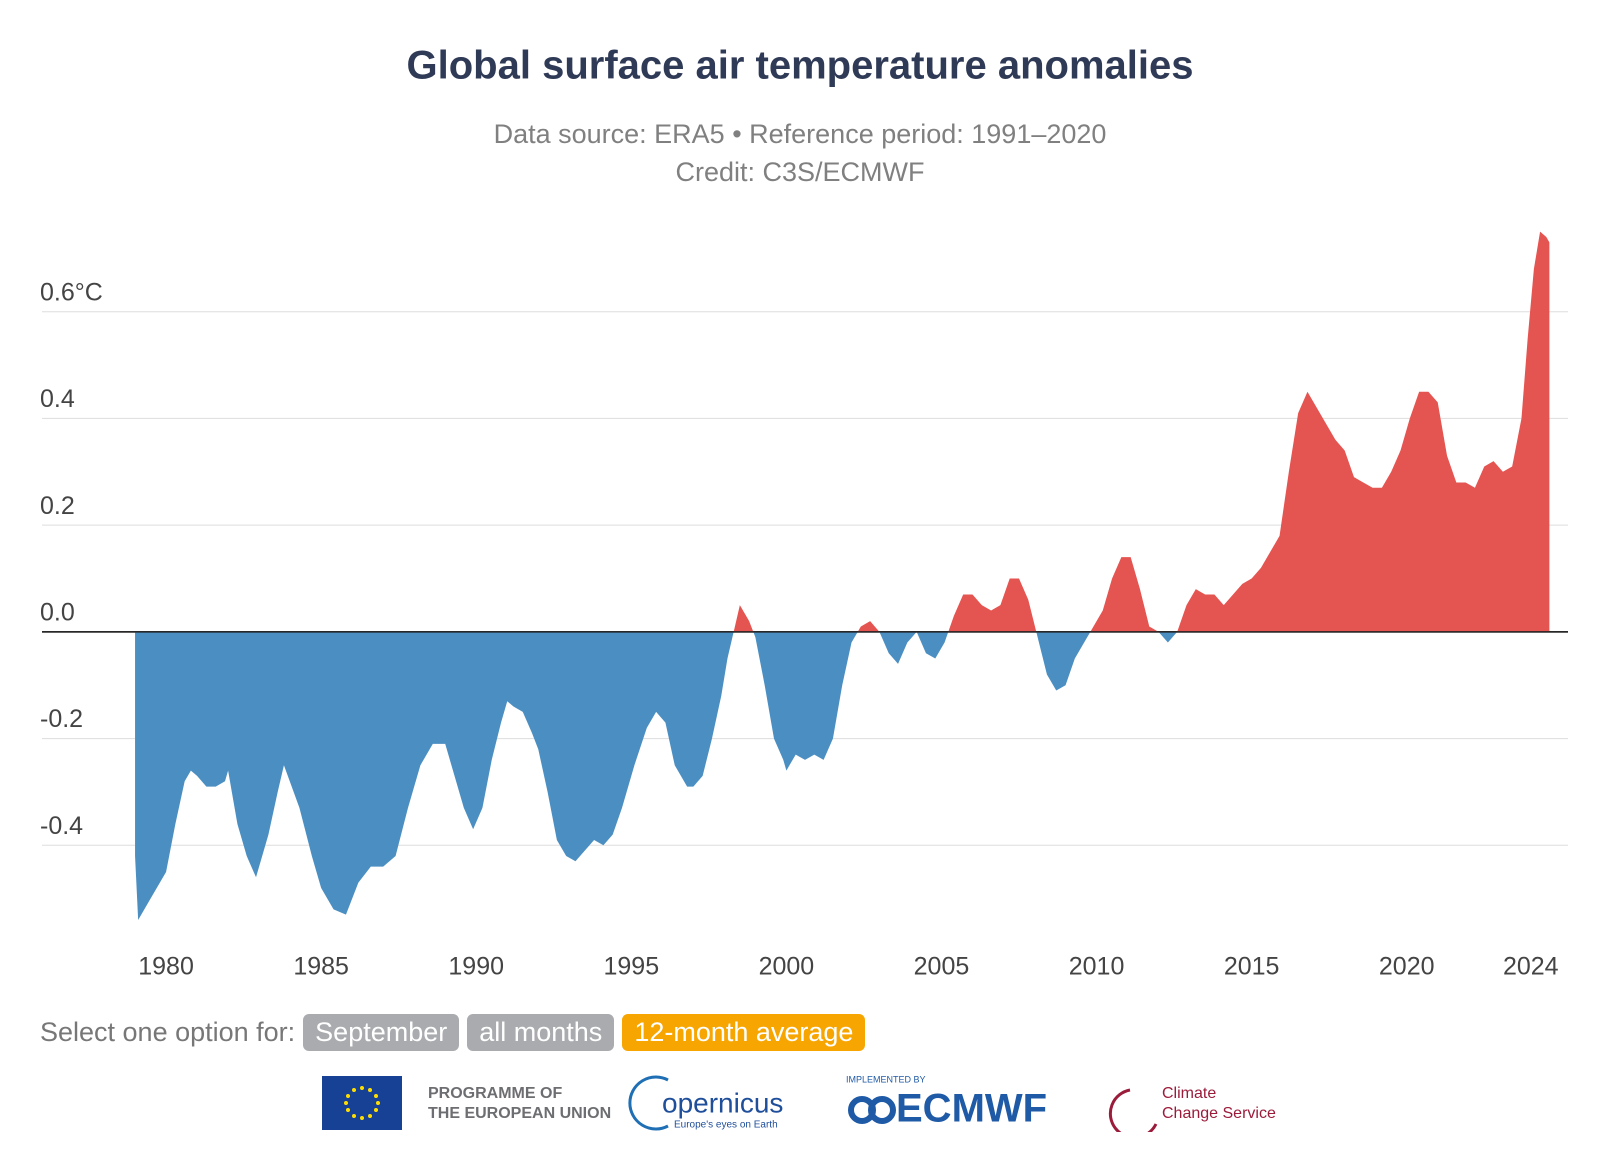  I want to click on ecmwf-text: ECMWF, so click(971, 1109).